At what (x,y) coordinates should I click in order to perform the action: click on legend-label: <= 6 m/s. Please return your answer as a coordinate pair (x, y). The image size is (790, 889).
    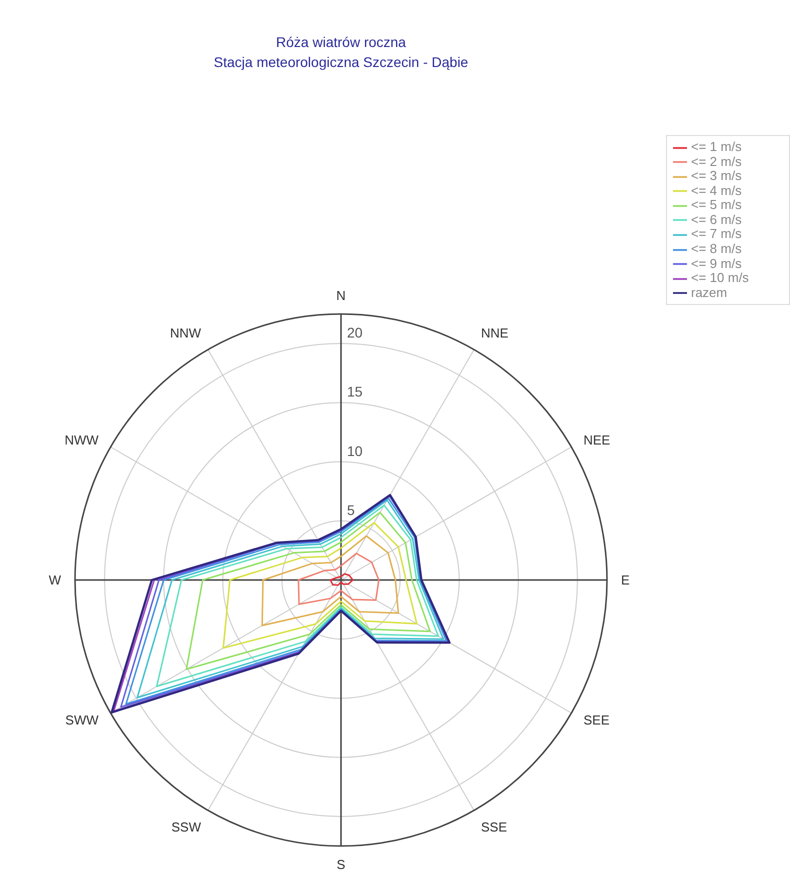
    Looking at the image, I should click on (716, 219).